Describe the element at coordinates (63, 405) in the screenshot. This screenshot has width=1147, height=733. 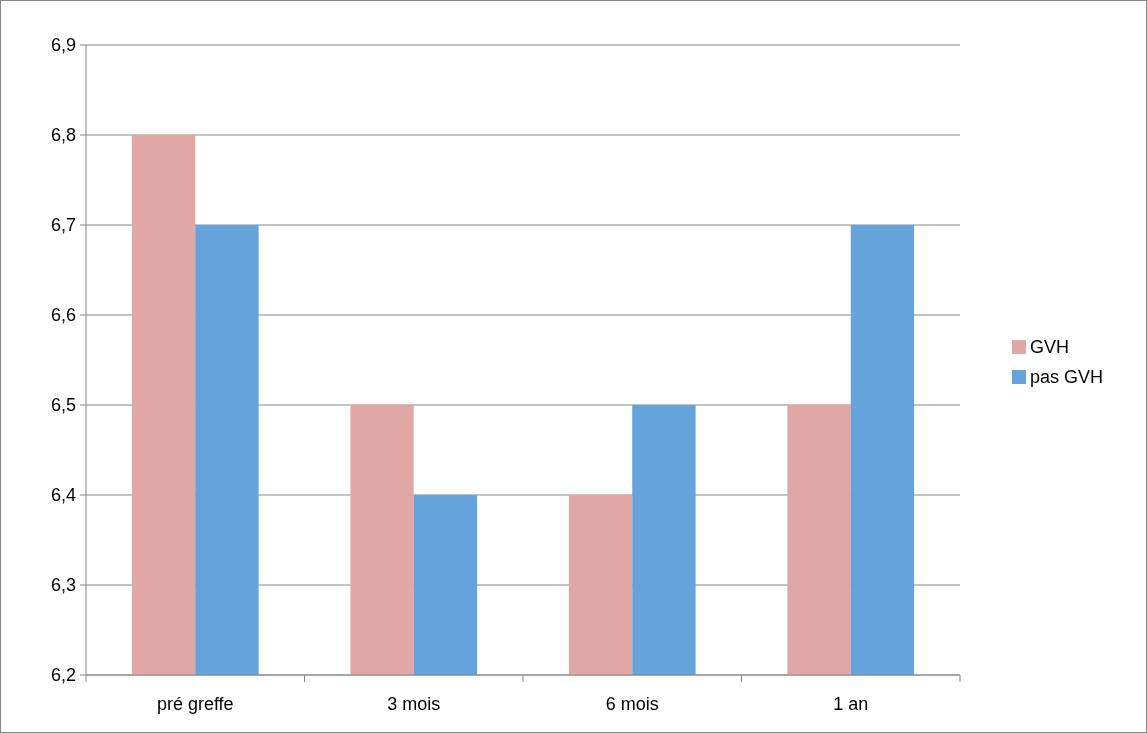
I see `y-tick-label: 6,5` at that location.